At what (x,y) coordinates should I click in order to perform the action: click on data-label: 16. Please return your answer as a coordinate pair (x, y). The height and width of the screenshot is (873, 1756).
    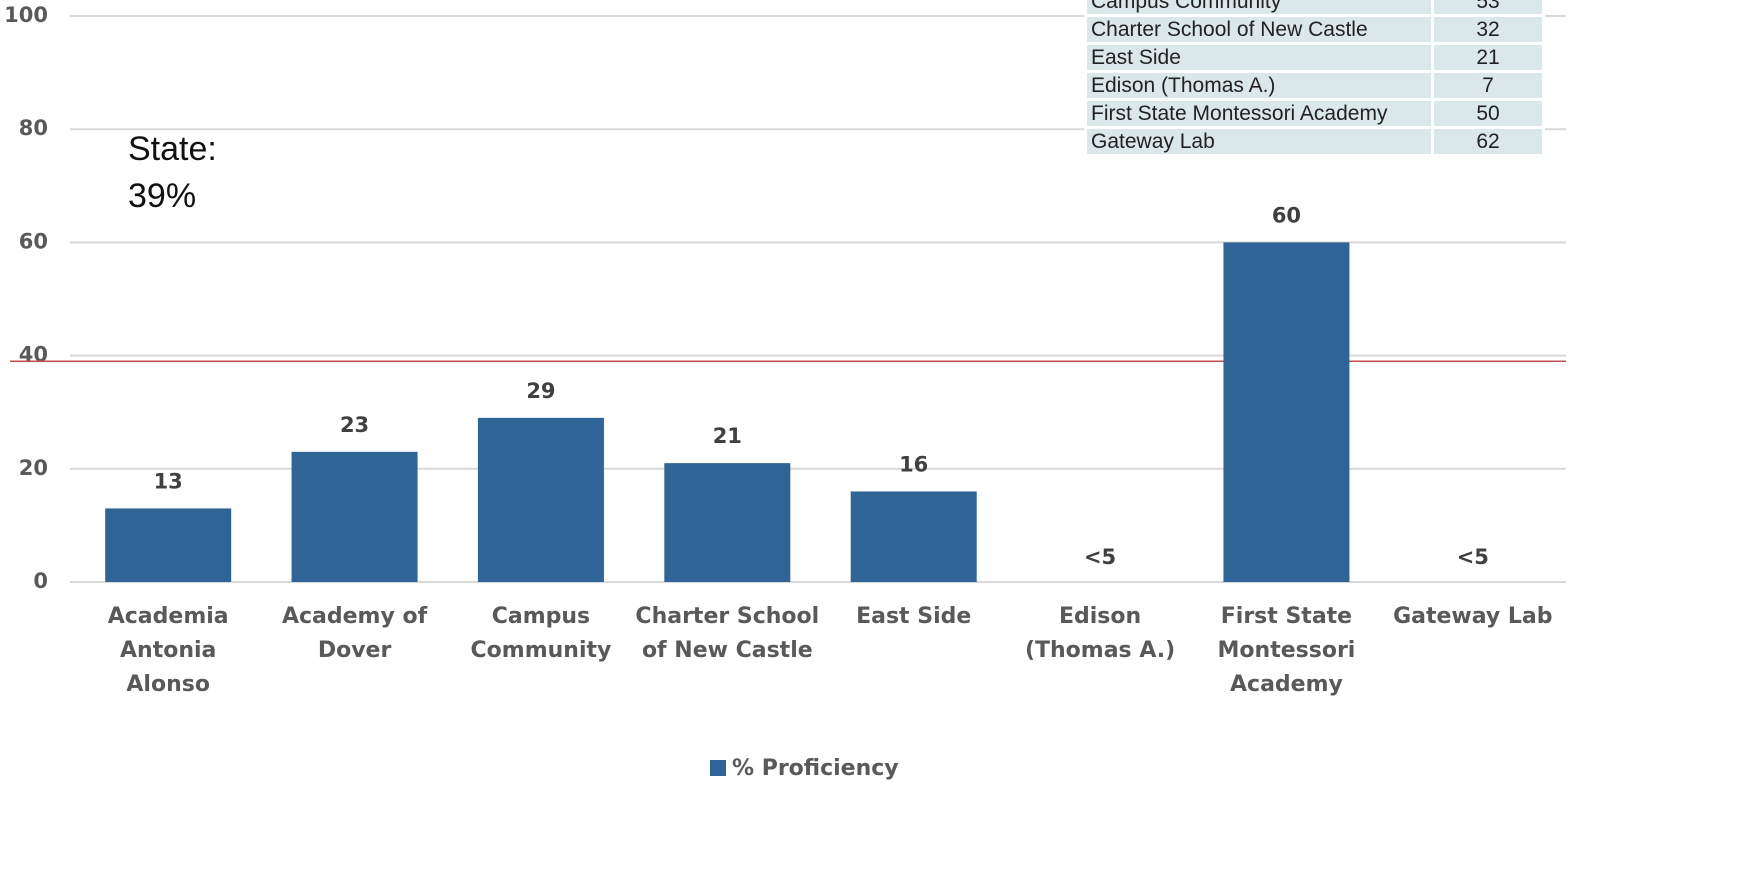
    Looking at the image, I should click on (913, 464).